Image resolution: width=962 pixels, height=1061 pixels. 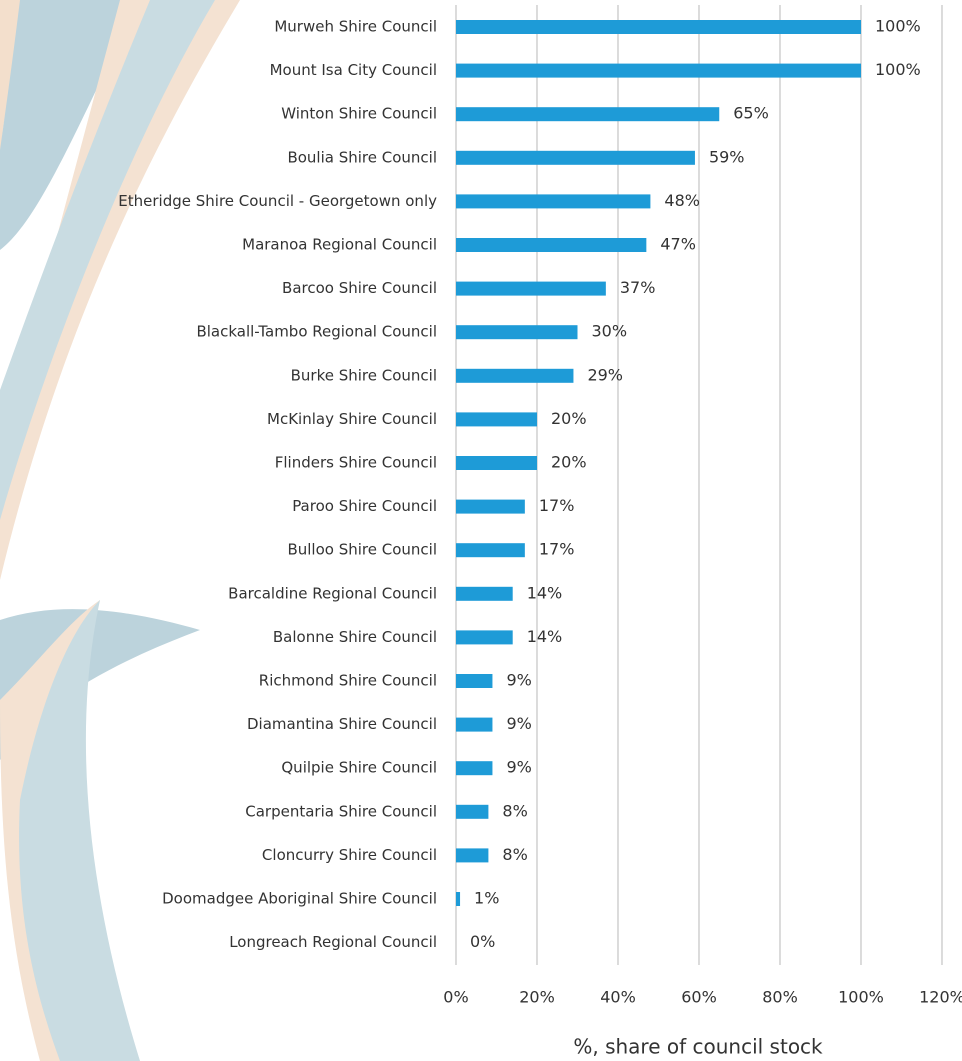 What do you see at coordinates (359, 114) in the screenshot?
I see `y-tick-label: Winton Shire Council` at bounding box center [359, 114].